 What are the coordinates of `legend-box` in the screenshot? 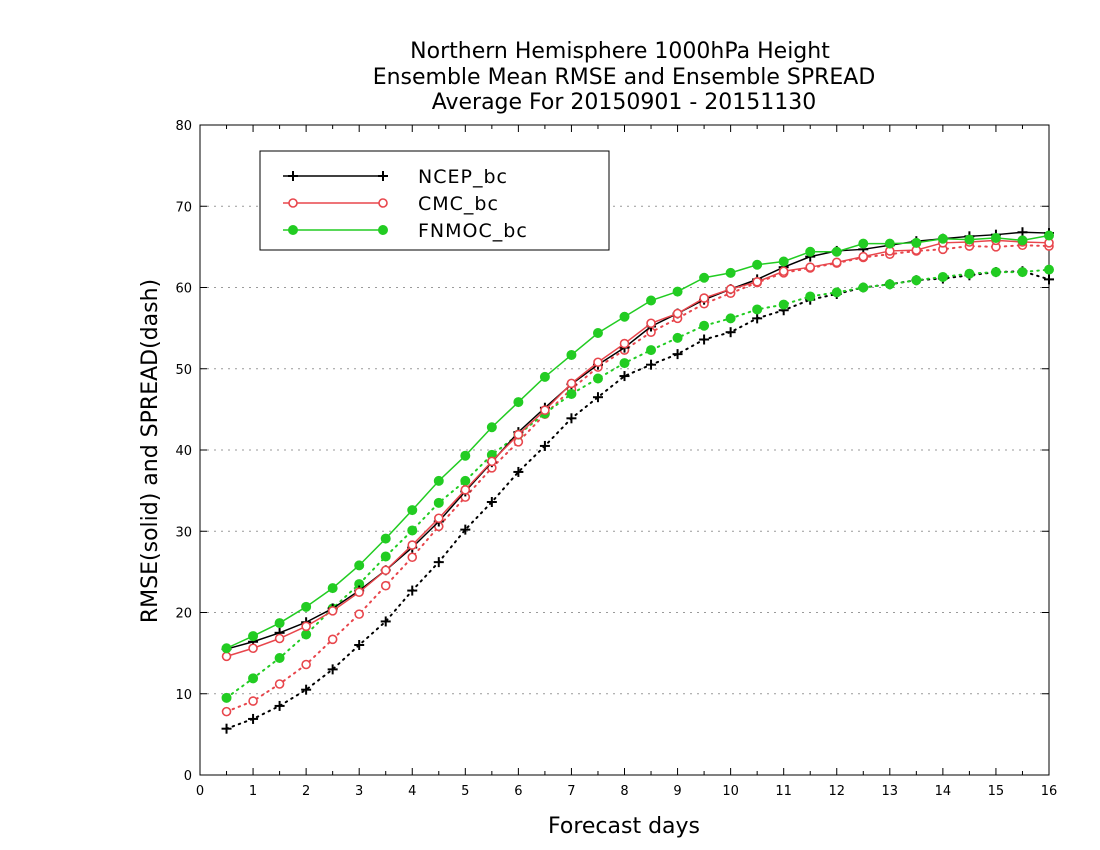 It's located at (434, 200).